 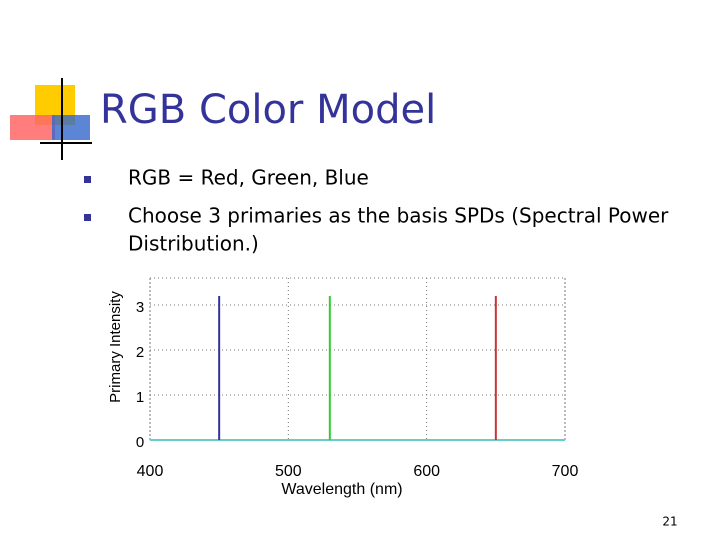 What do you see at coordinates (140, 307) in the screenshot?
I see `y-tick-label: 3` at bounding box center [140, 307].